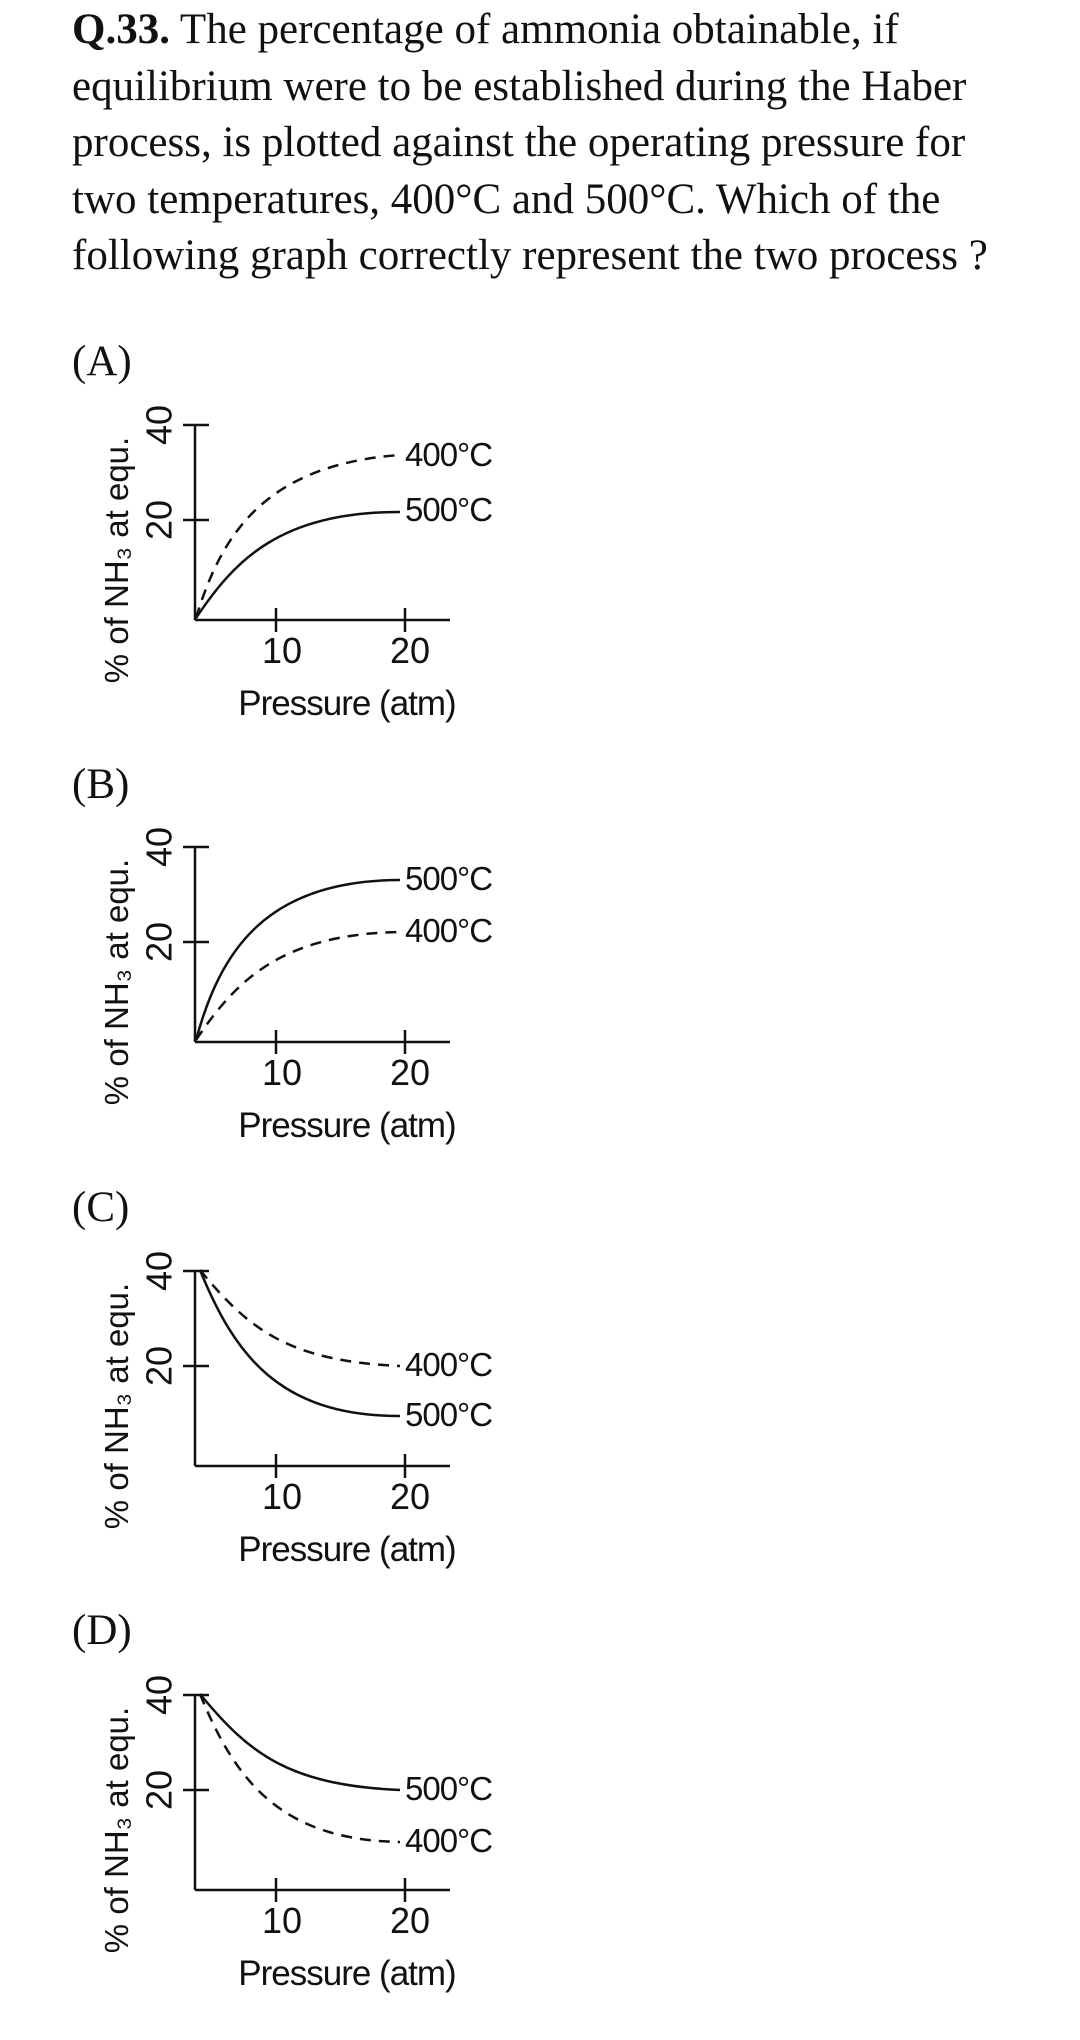 The width and height of the screenshot is (1080, 2040). I want to click on option-d-label: (D), so click(102, 1630).